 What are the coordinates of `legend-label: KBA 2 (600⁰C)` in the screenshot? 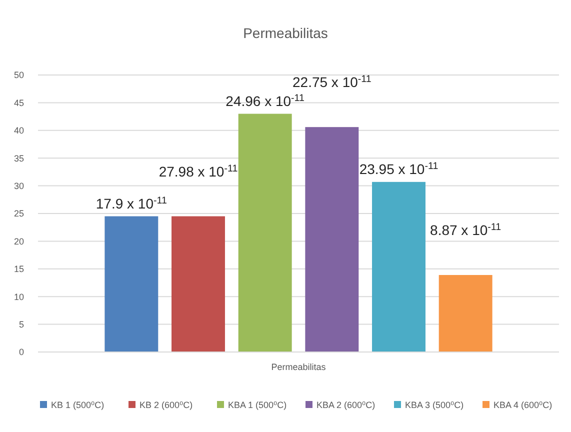 It's located at (346, 405).